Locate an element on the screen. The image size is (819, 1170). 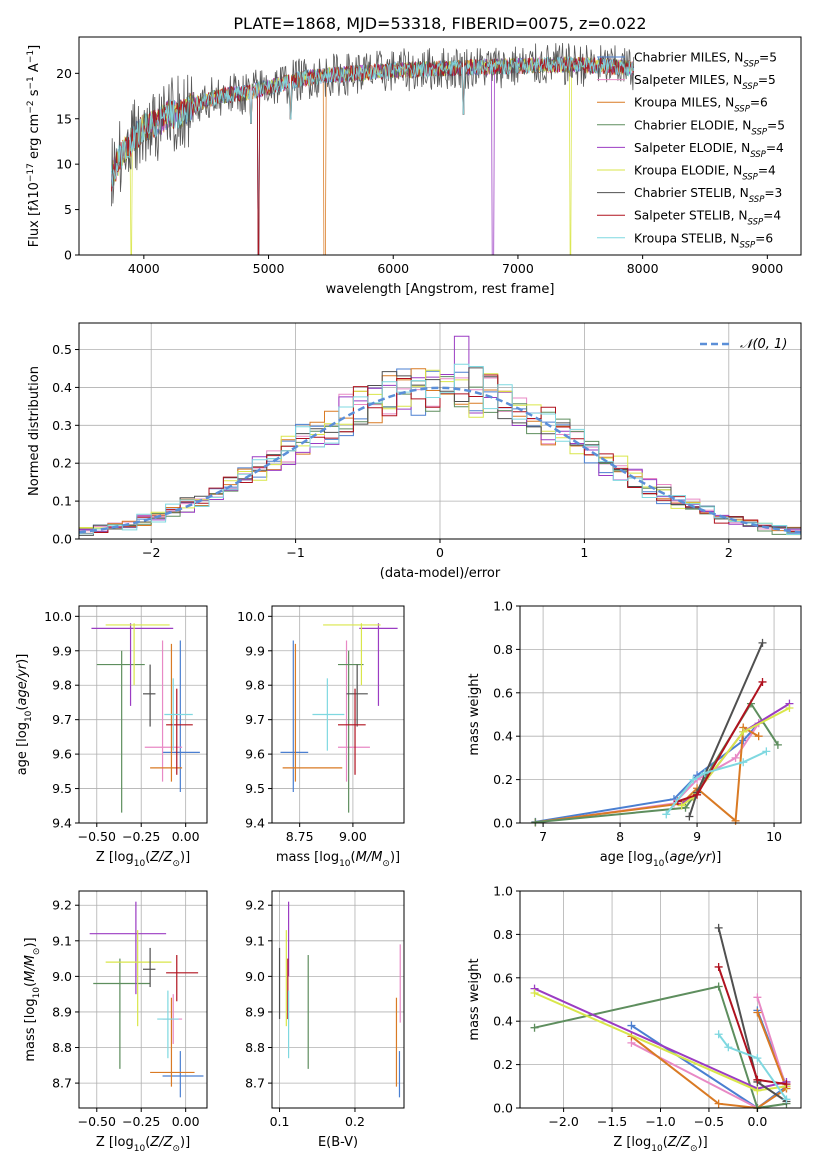
y-axis-label: mass weight is located at coordinates (474, 999).